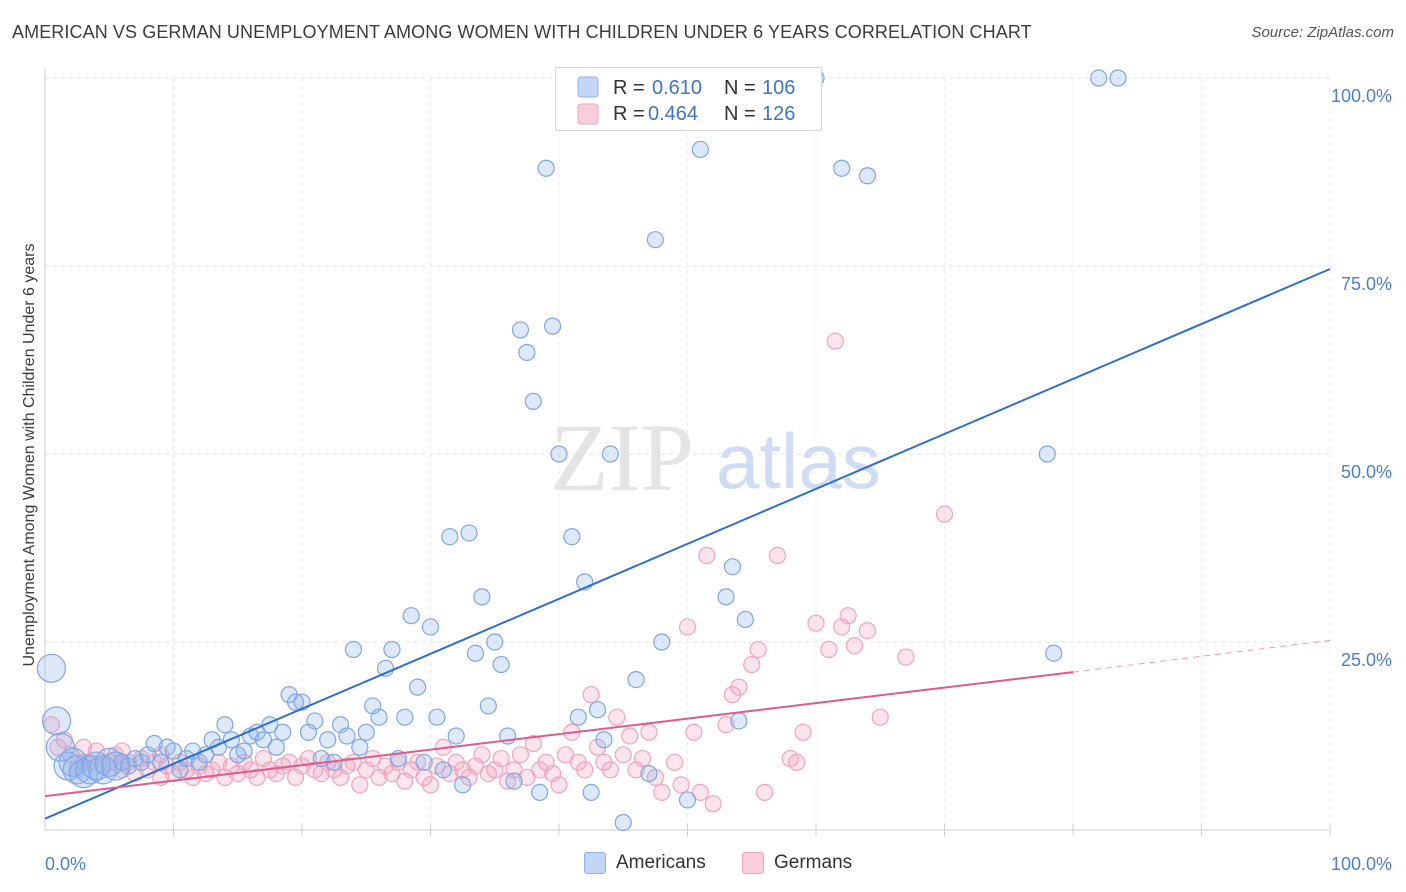 Image resolution: width=1406 pixels, height=892 pixels. What do you see at coordinates (65, 864) in the screenshot?
I see `x-tick-label: 0.0%` at bounding box center [65, 864].